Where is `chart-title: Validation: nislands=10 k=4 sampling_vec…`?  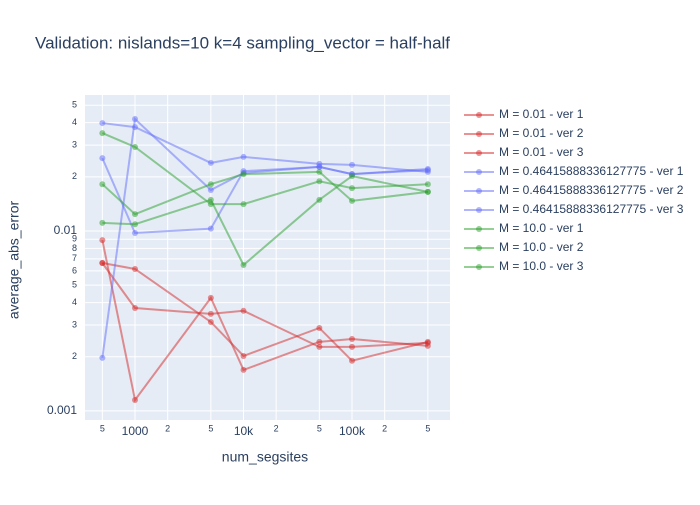 chart-title: Validation: nislands=10 k=4 sampling_vec… is located at coordinates (242, 42).